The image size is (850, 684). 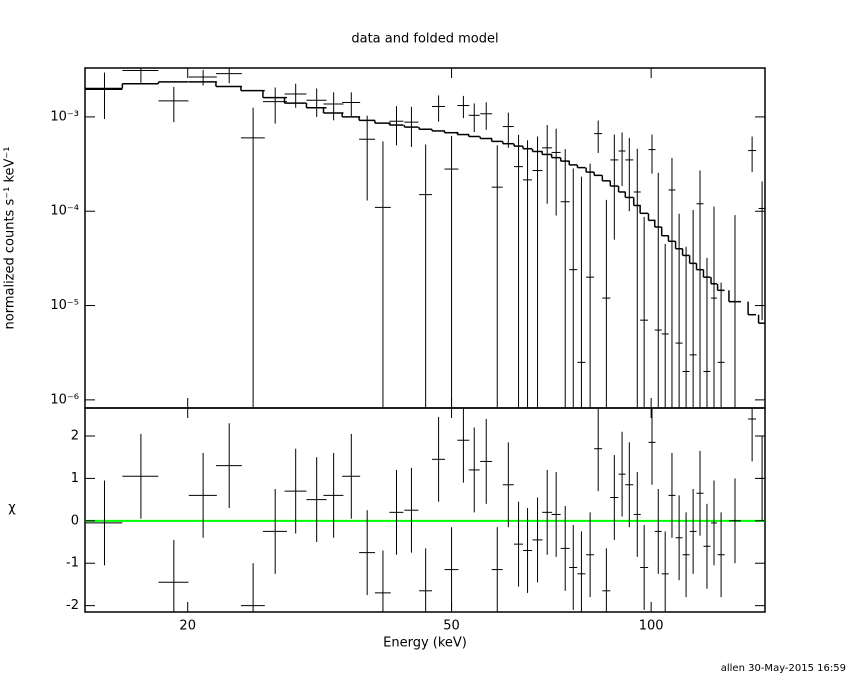 What do you see at coordinates (425, 643) in the screenshot?
I see `x-axis-label: Energy (keV)` at bounding box center [425, 643].